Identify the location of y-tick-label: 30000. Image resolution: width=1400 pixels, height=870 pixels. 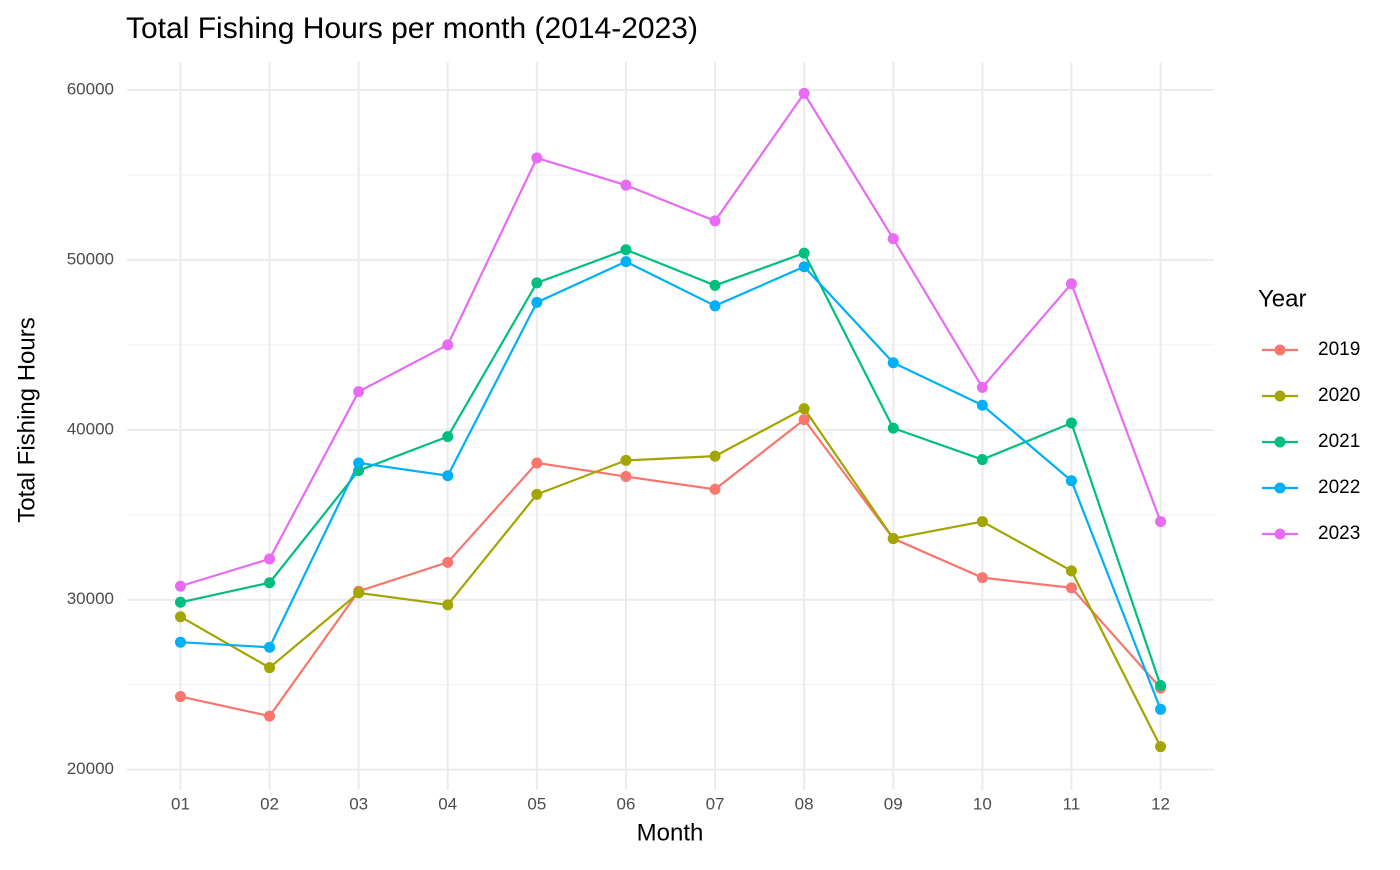
(90, 598).